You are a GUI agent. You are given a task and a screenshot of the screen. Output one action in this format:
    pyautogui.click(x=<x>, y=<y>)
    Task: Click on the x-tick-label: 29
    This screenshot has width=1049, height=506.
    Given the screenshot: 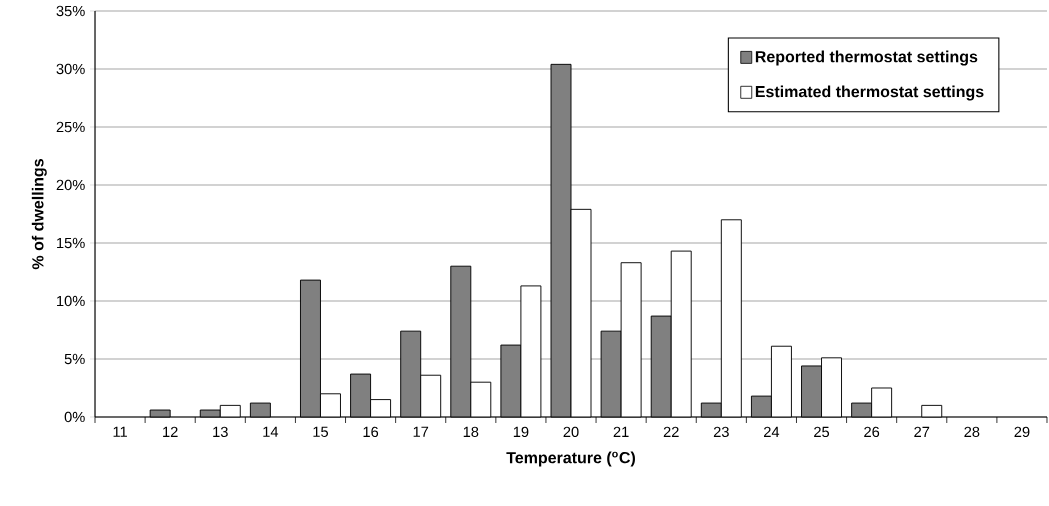 What is the action you would take?
    pyautogui.click(x=1022, y=432)
    